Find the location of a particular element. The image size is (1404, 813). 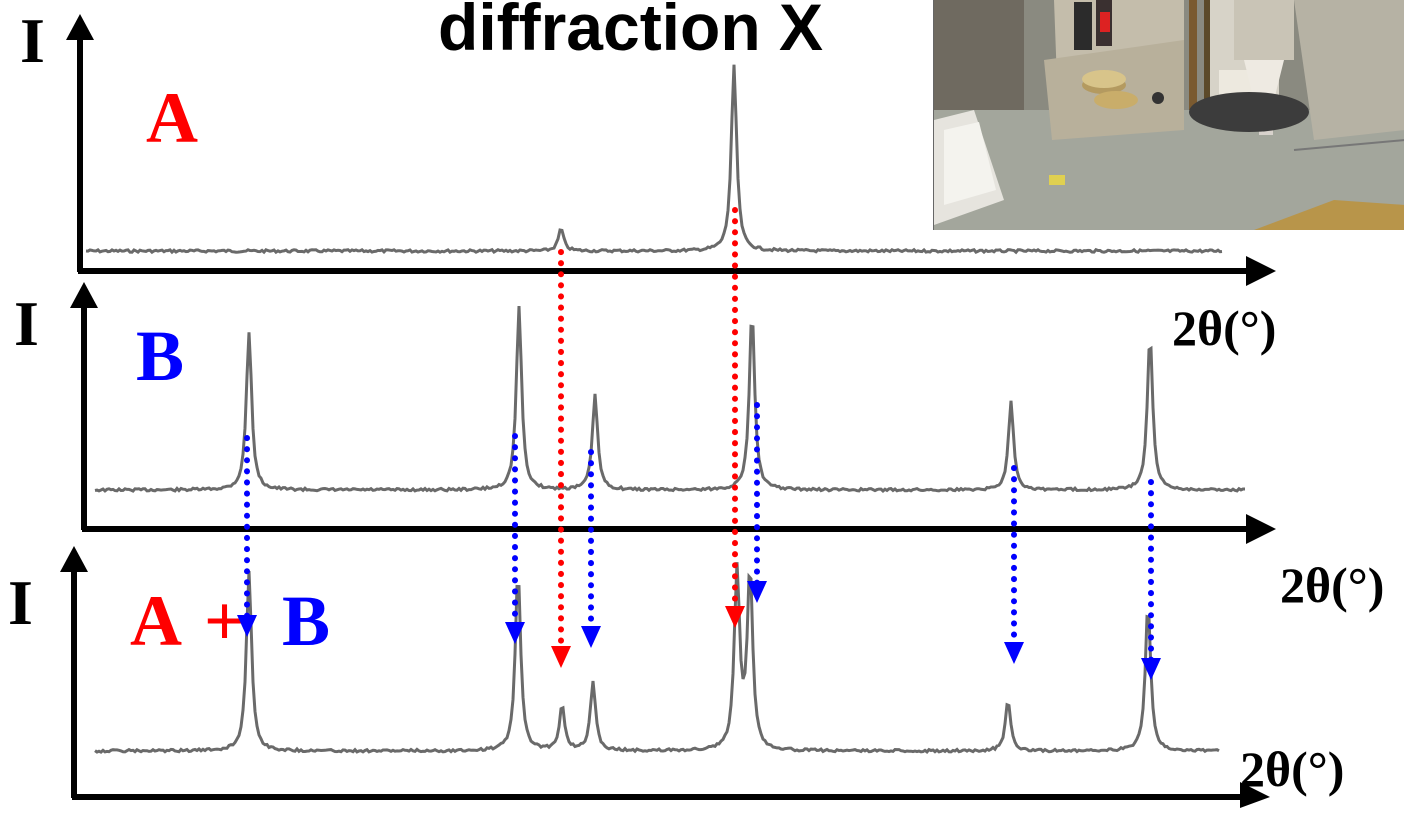

red-arrow-1-arrowhead is located at coordinates (561, 657).